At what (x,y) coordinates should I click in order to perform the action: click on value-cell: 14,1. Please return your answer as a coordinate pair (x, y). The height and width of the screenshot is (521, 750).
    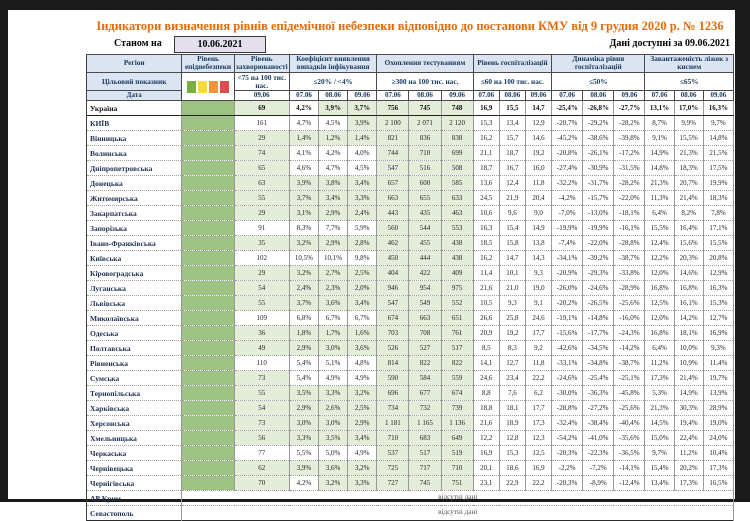
    Looking at the image, I should click on (486, 363).